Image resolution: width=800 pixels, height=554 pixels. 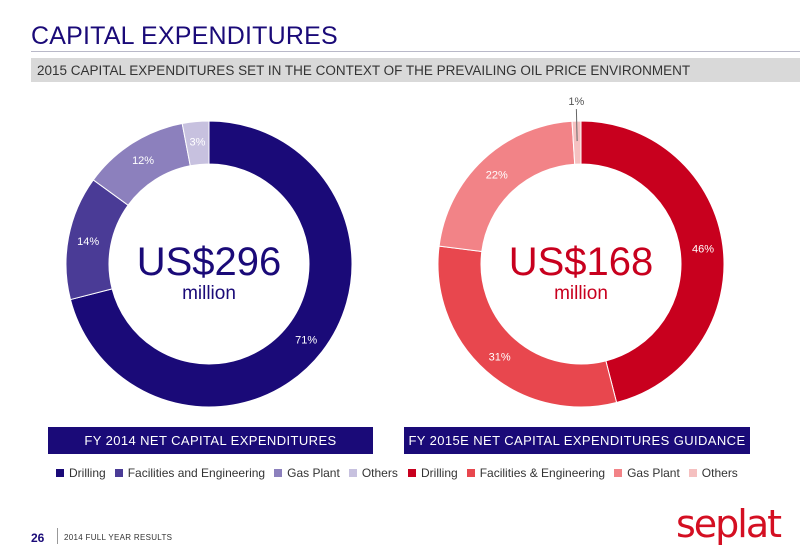 I want to click on chart1-center-unit: million, so click(x=209, y=293).